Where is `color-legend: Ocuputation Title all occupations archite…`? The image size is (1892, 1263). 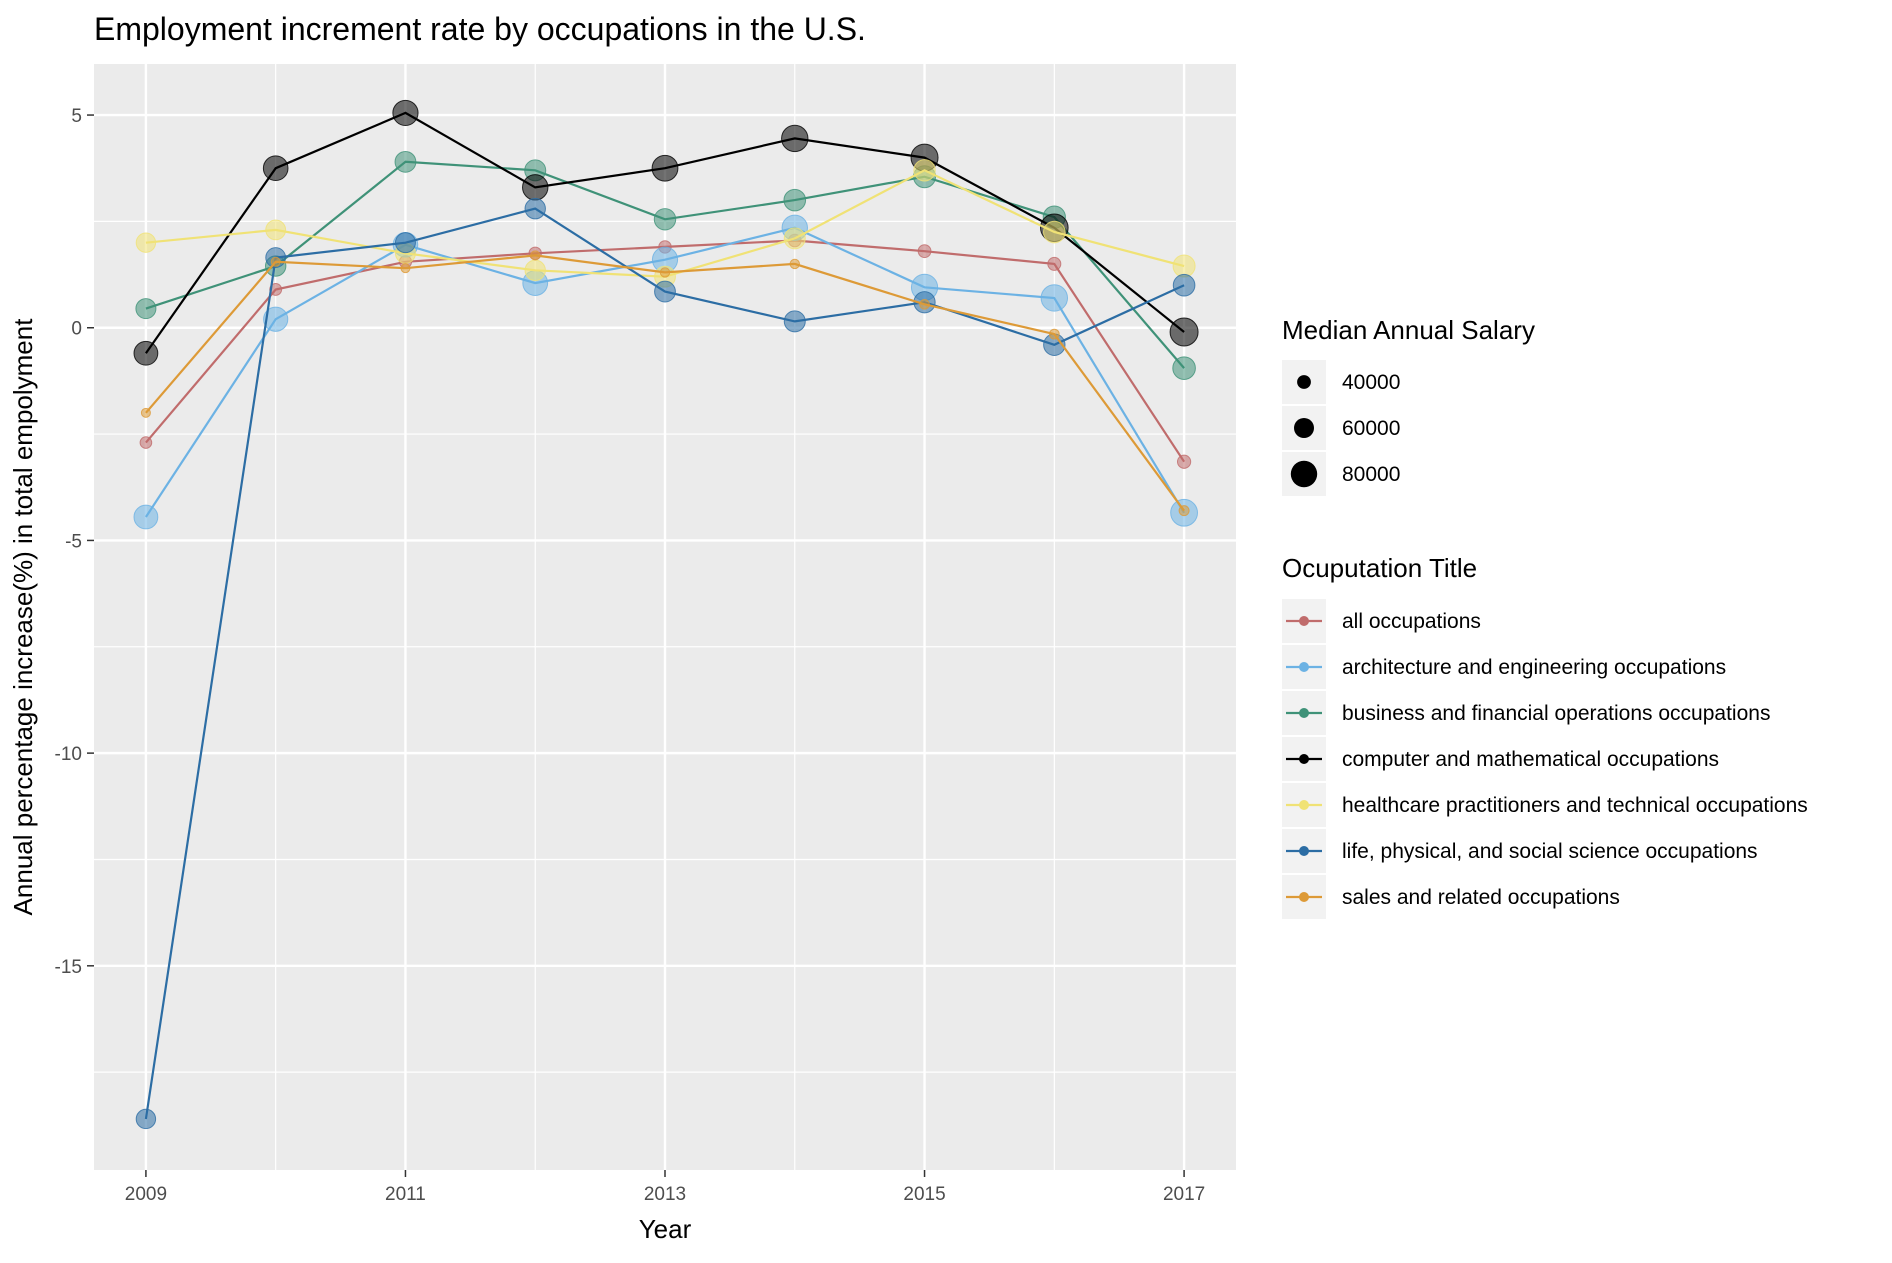 color-legend: Ocuputation Title all occupations archite… is located at coordinates (1545, 736).